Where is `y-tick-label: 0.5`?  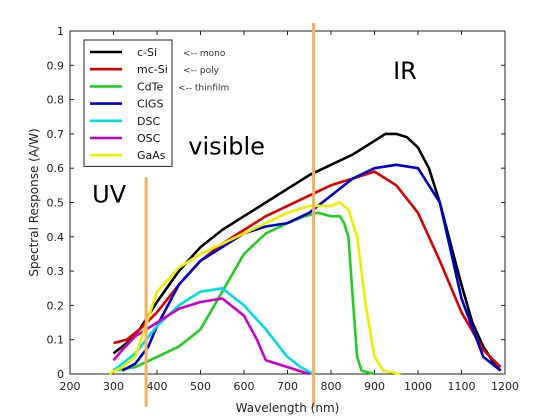 y-tick-label: 0.5 is located at coordinates (56, 203).